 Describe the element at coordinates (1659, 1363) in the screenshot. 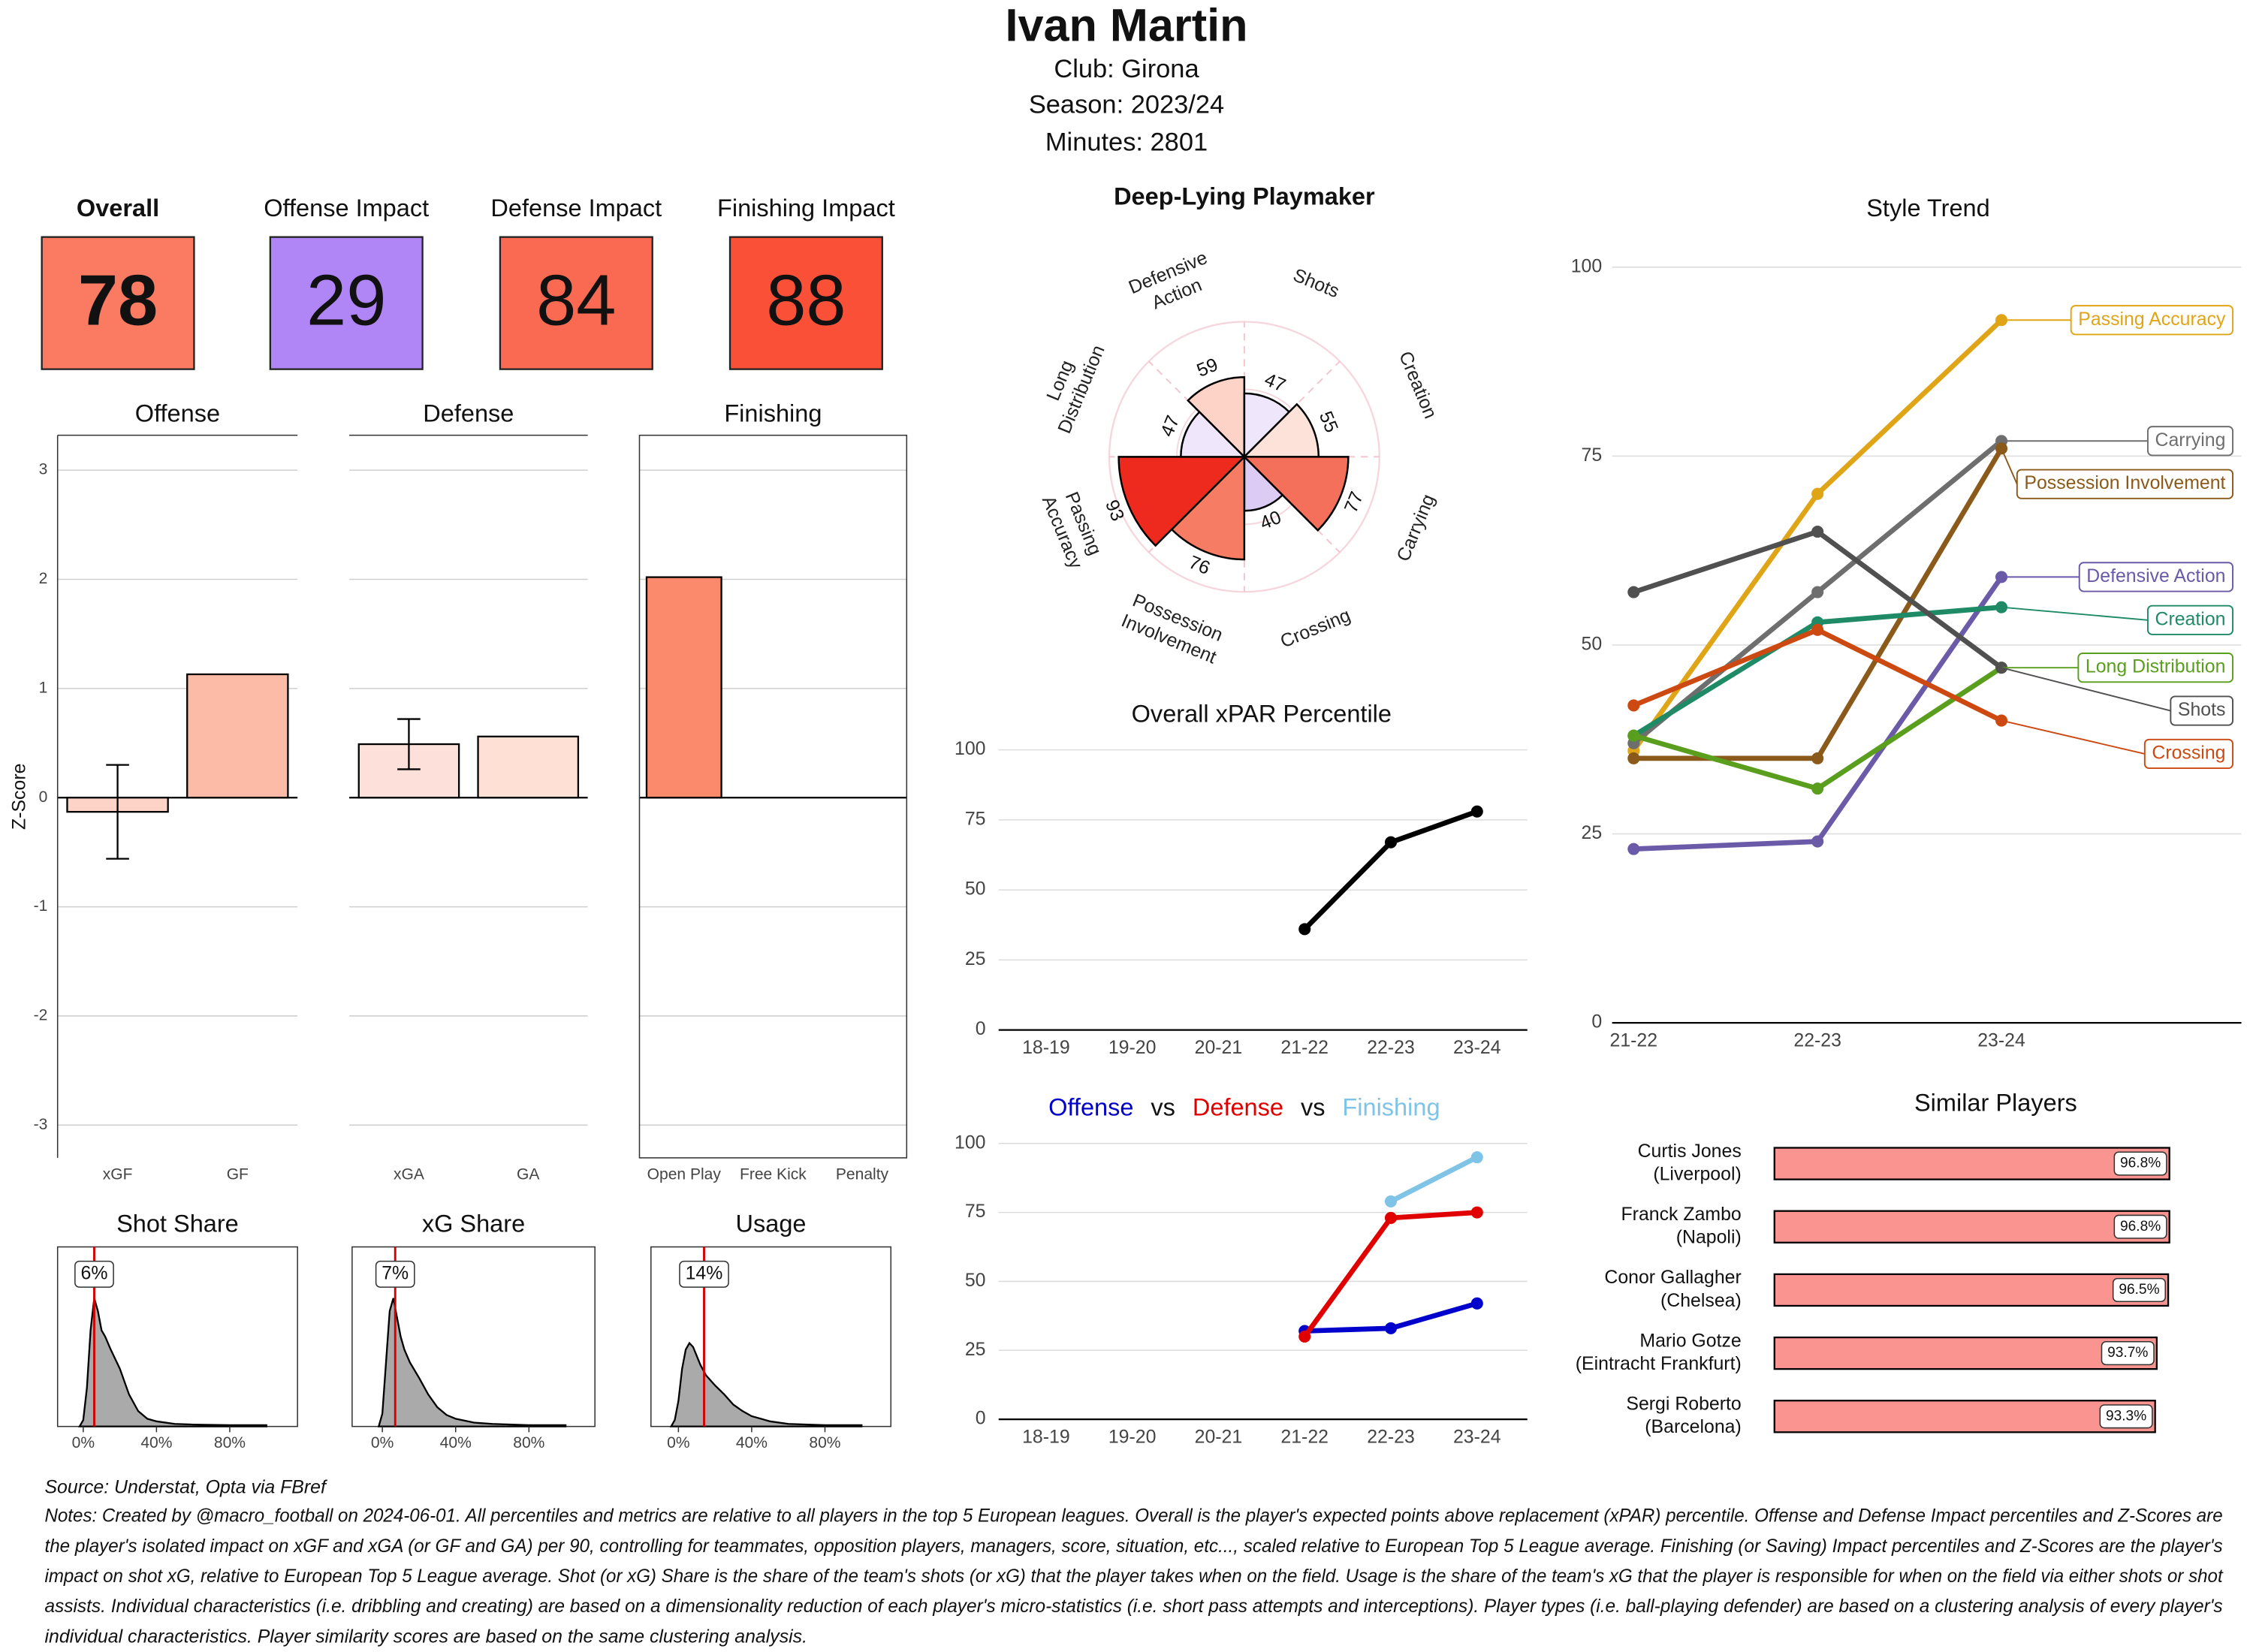

I see `player-name: (Eintracht Frankfurt)` at that location.